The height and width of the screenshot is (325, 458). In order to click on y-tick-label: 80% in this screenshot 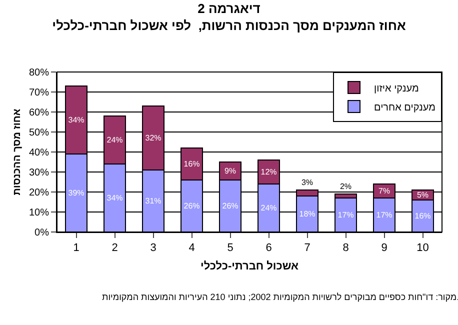, I will do `click(39, 73)`.